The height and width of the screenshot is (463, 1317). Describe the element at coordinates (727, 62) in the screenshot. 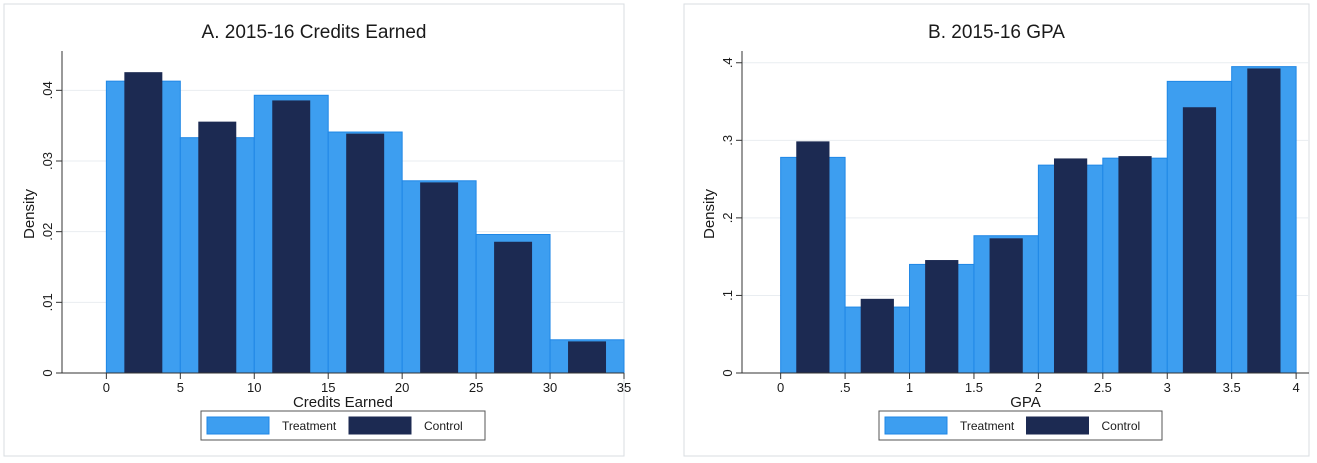

I see `y-tick-label: .4` at that location.